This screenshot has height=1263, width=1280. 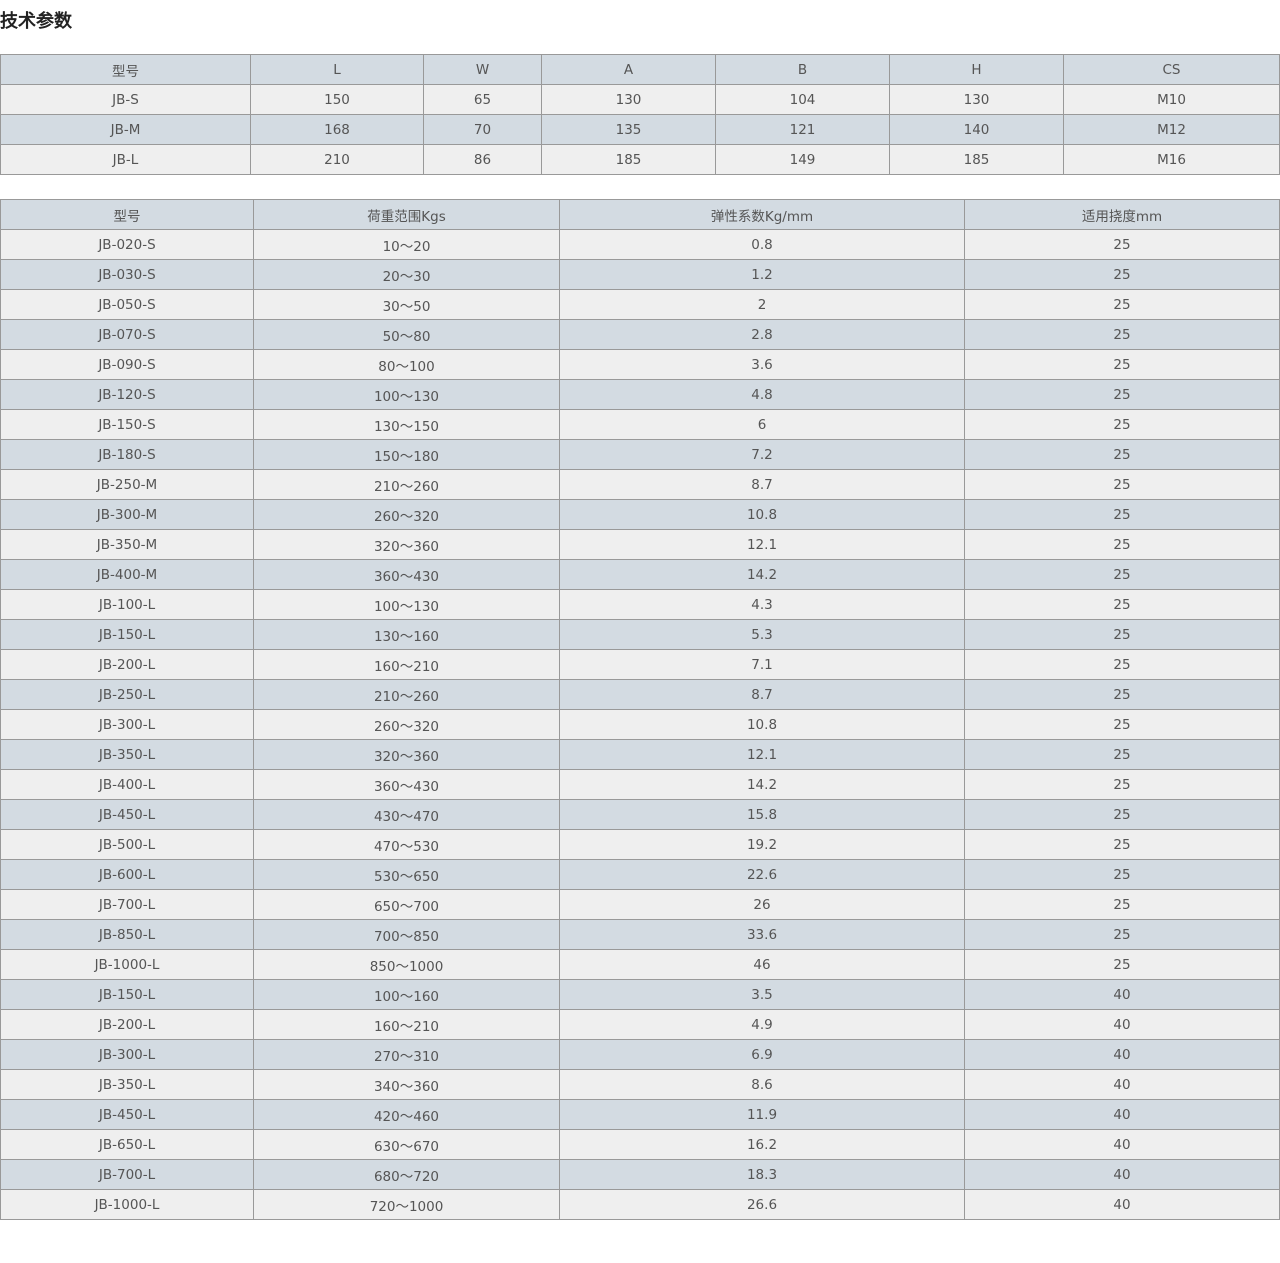 I want to click on table-cell: JB-600-L, so click(x=127, y=874).